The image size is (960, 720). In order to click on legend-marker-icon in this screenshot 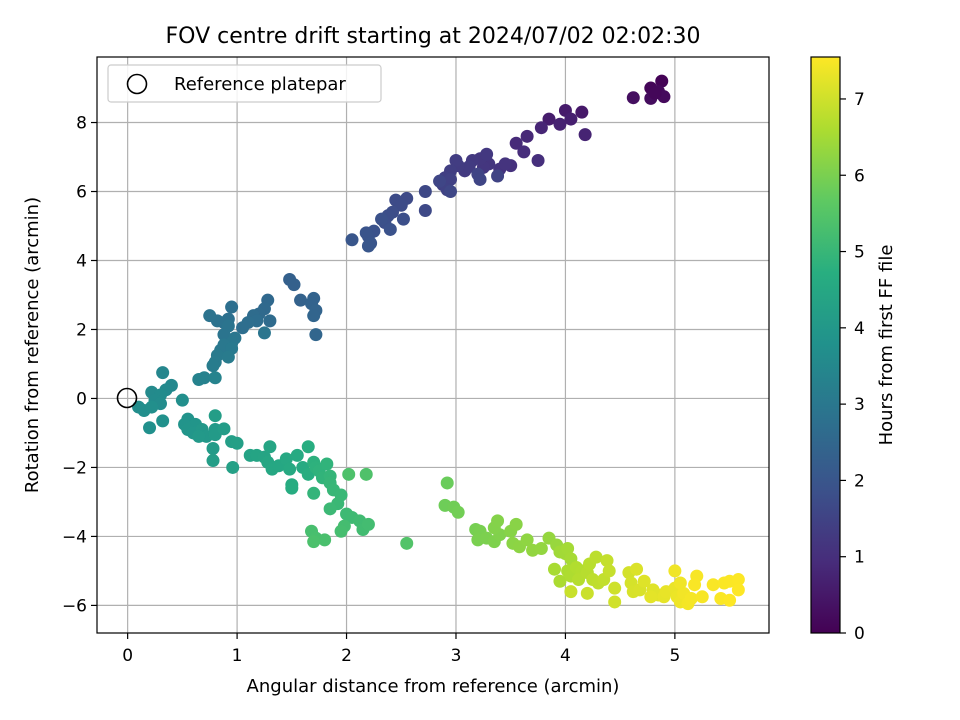, I will do `click(137, 84)`.